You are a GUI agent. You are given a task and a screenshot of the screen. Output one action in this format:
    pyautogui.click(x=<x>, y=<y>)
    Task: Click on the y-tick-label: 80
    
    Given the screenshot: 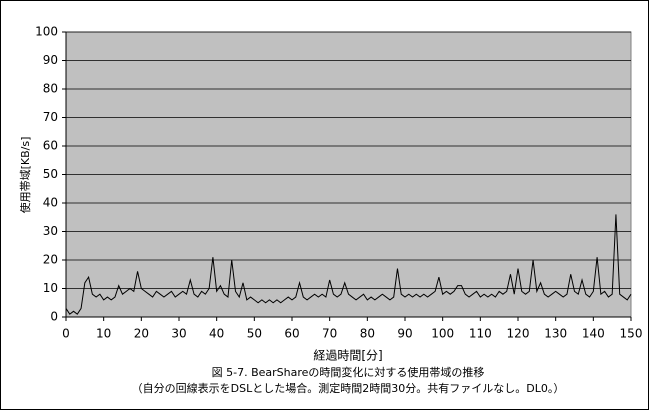 What is the action you would take?
    pyautogui.click(x=50, y=89)
    